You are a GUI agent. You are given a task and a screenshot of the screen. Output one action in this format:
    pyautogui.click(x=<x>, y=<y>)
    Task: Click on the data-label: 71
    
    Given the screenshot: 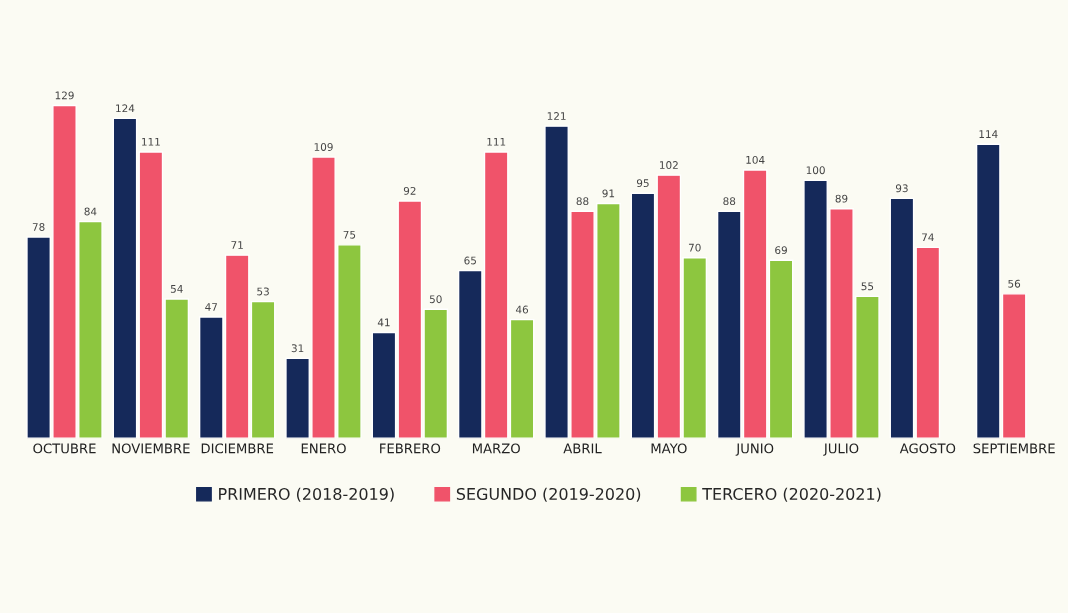 What is the action you would take?
    pyautogui.click(x=237, y=245)
    